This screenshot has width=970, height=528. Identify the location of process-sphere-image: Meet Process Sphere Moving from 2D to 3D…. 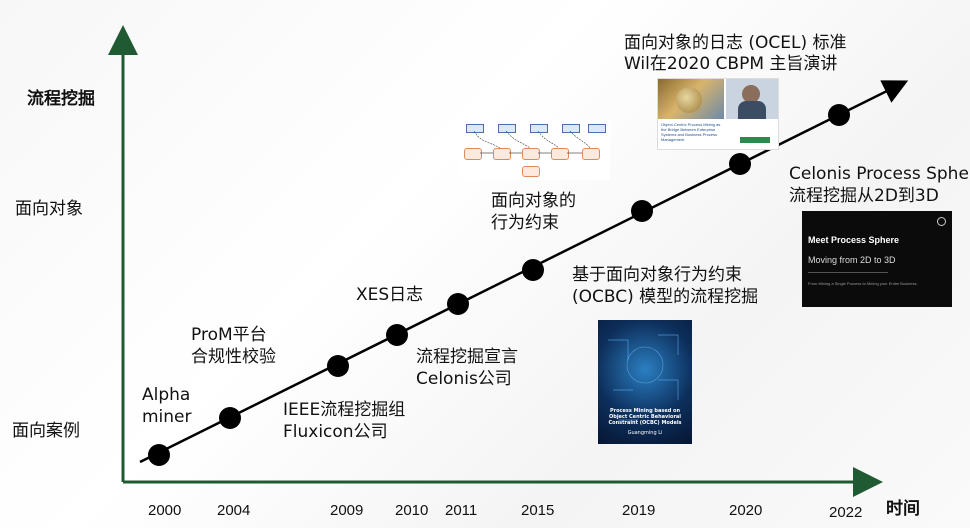
(877, 259).